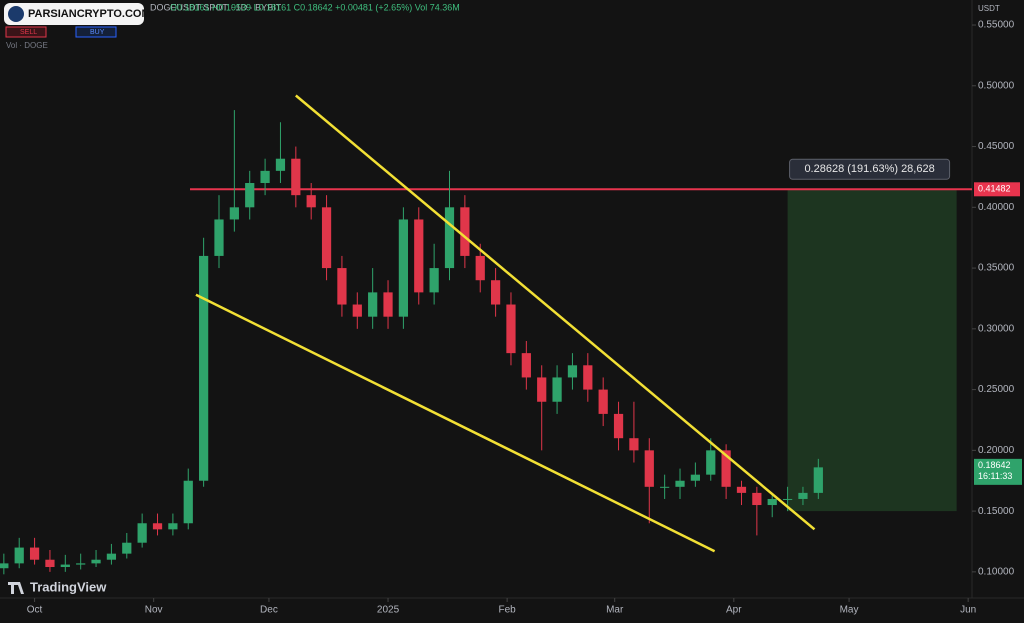 This screenshot has height=623, width=1024. What do you see at coordinates (996, 146) in the screenshot?
I see `y-tick-label: 0.45000` at bounding box center [996, 146].